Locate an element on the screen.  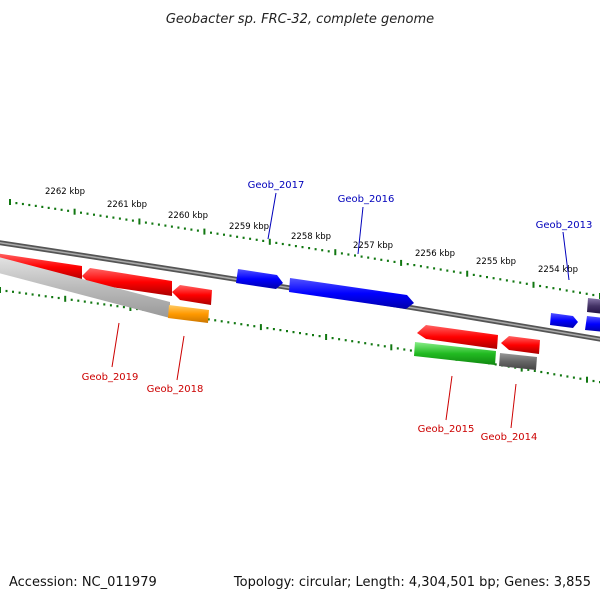
kbp-label: 2255 kbp is located at coordinates (496, 262).